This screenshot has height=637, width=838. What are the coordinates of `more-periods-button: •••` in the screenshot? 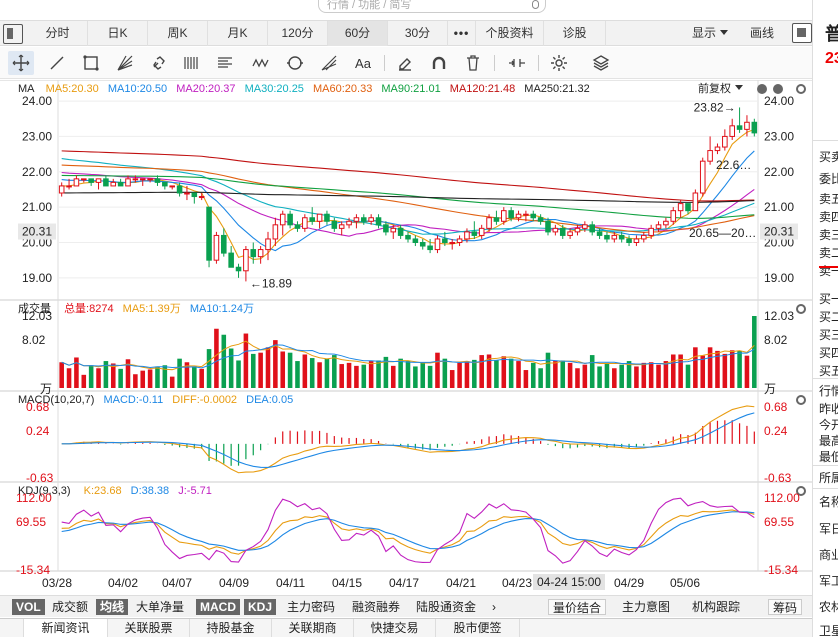 It's located at (462, 33).